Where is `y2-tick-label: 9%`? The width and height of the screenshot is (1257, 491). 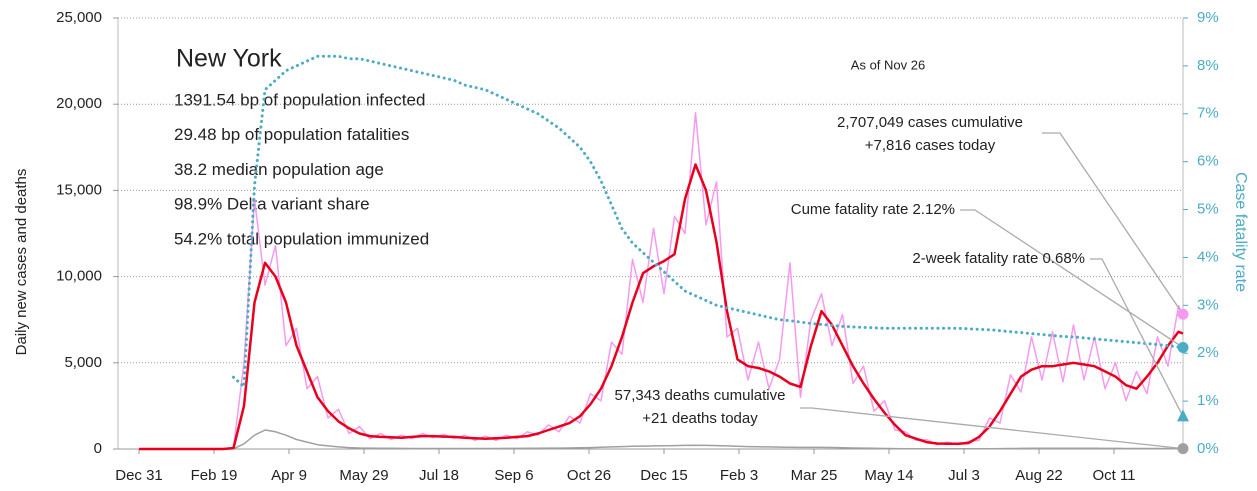
y2-tick-label: 9% is located at coordinates (1208, 17).